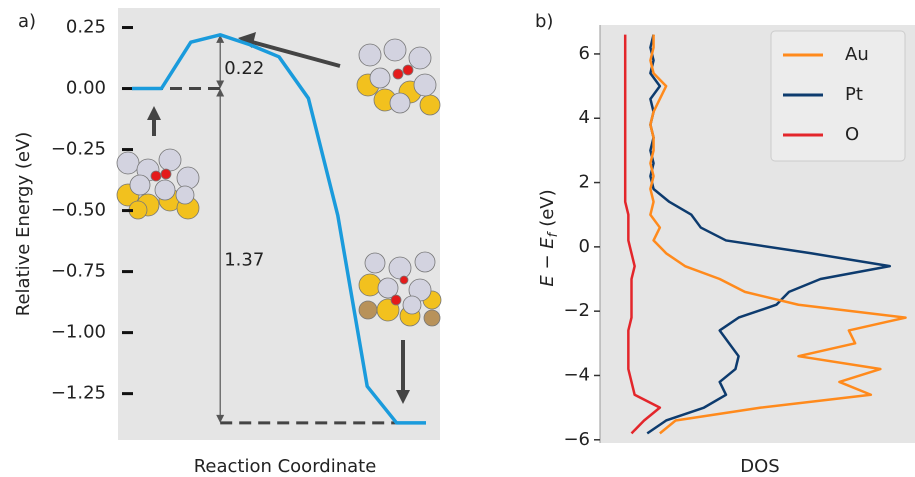 This screenshot has width=915, height=477. Describe the element at coordinates (547, 207) in the screenshot. I see `y-label-part: (eV)` at that location.